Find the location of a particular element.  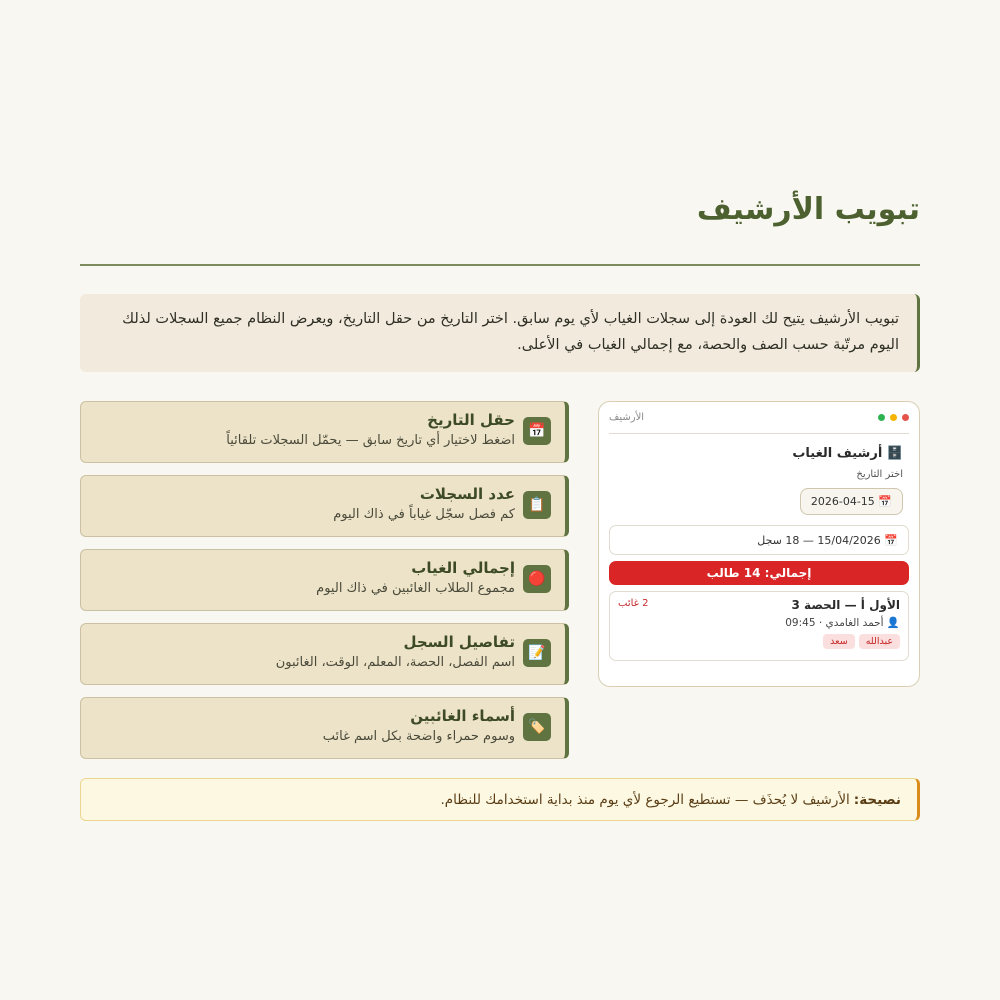

window-title: الأرشيف is located at coordinates (627, 417).